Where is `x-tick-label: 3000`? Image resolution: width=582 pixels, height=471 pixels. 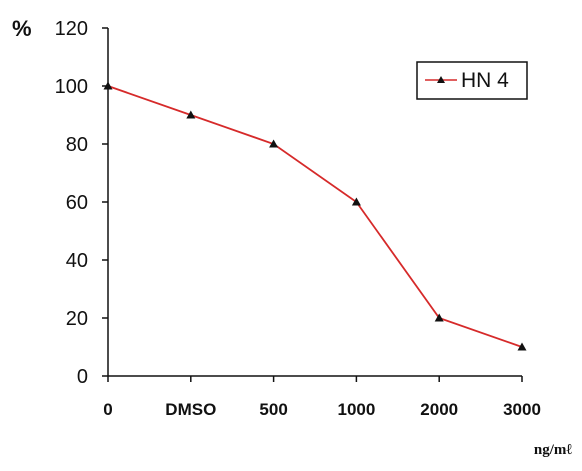
x-tick-label: 3000 is located at coordinates (522, 409).